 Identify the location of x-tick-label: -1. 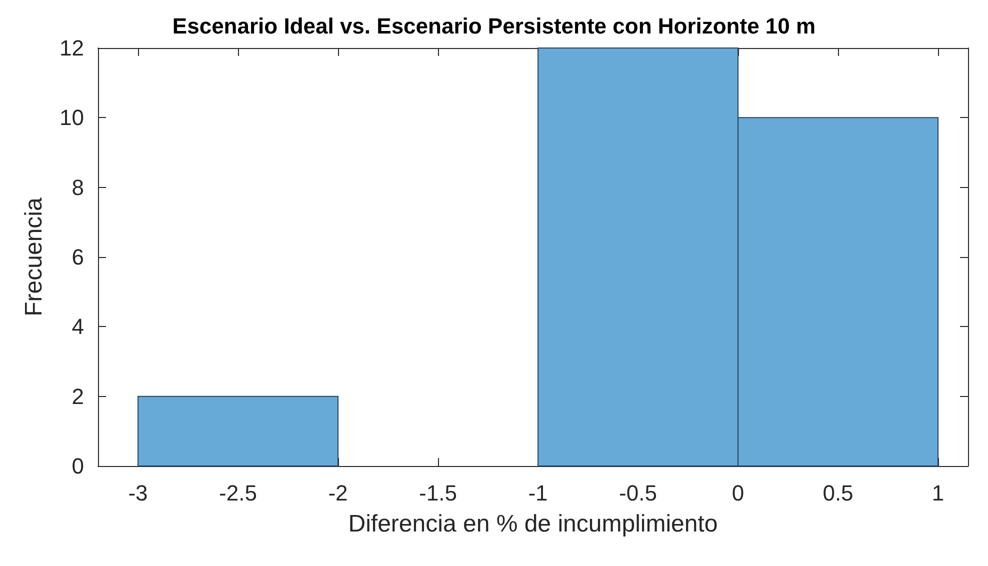
(538, 493).